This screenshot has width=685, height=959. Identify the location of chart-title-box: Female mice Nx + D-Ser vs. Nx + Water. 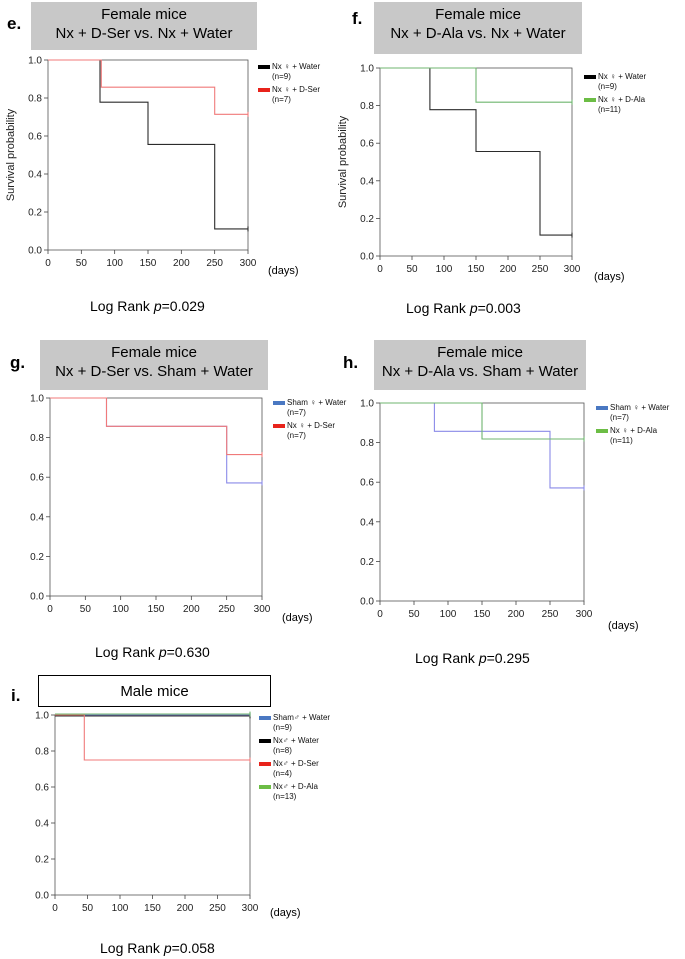
(144, 26).